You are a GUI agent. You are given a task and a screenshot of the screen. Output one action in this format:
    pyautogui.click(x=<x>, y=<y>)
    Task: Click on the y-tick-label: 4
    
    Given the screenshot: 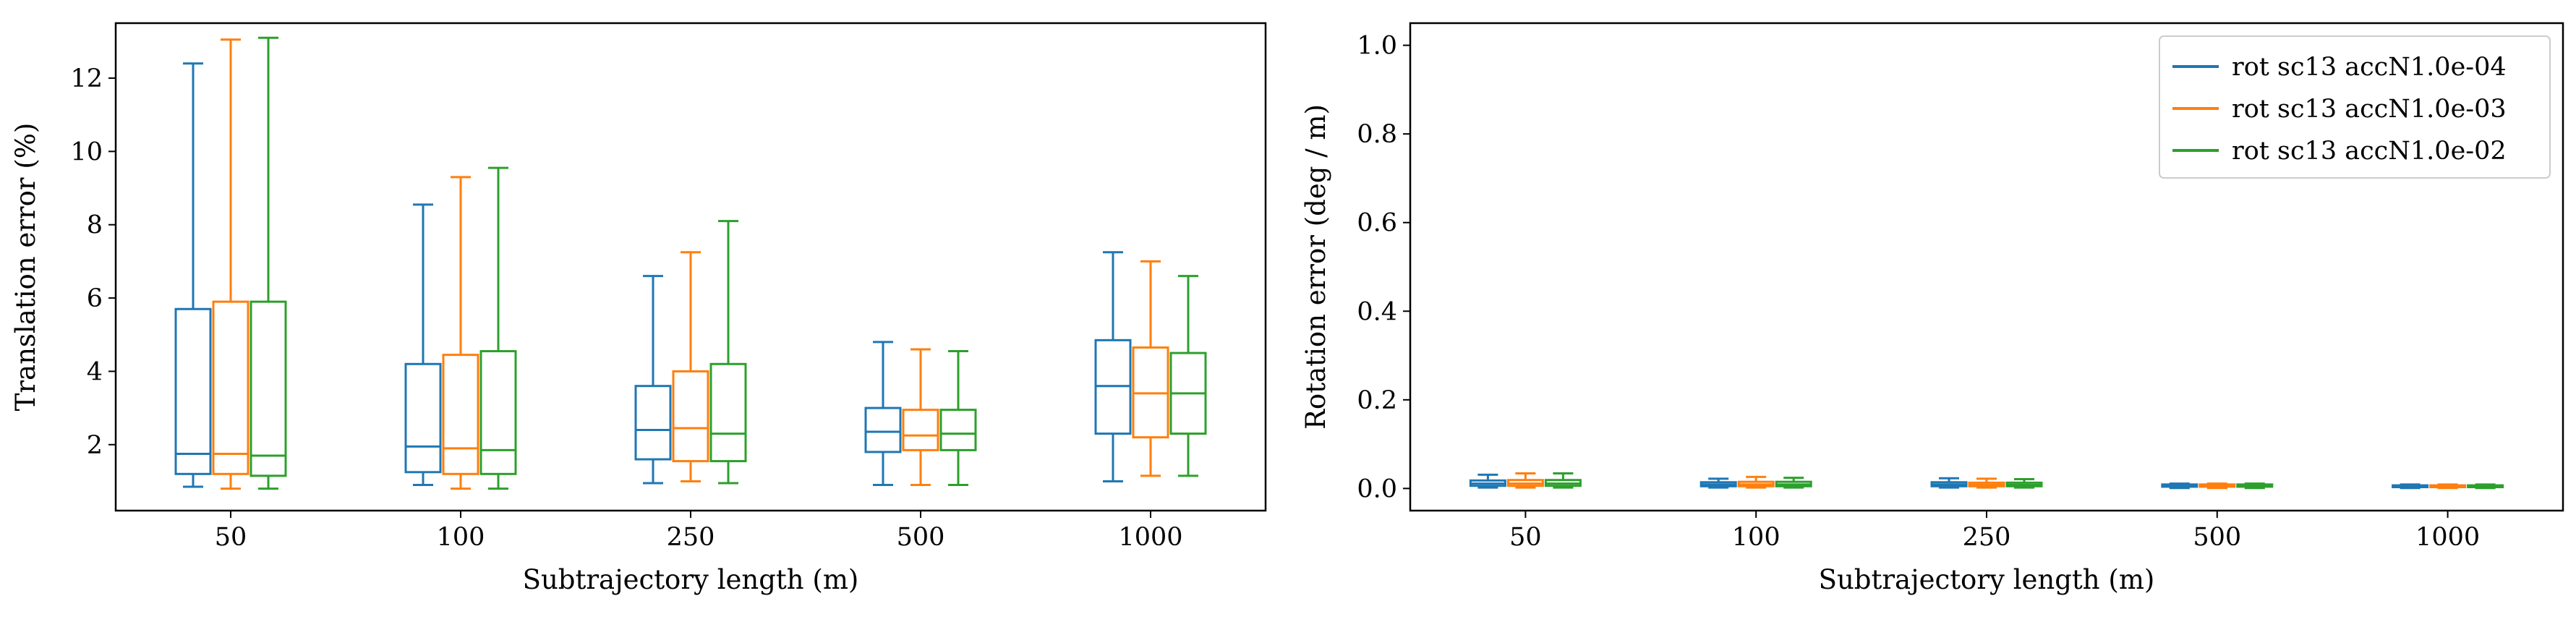 What is the action you would take?
    pyautogui.click(x=95, y=371)
    